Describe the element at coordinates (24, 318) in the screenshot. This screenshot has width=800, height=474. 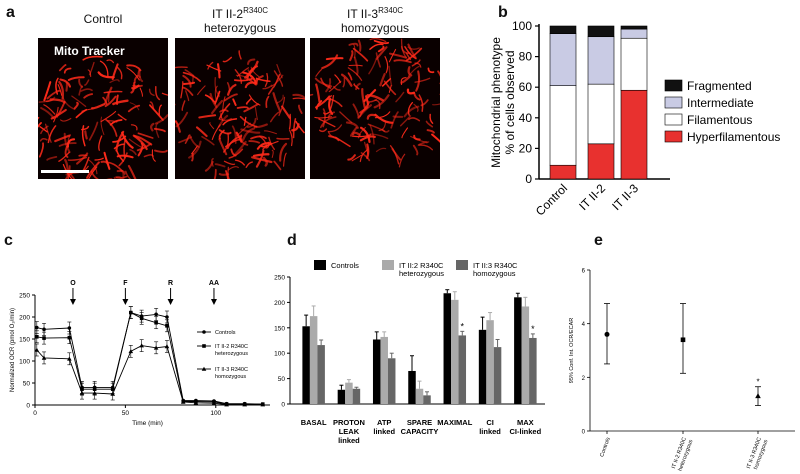
I see `y-tick-label: 200` at that location.